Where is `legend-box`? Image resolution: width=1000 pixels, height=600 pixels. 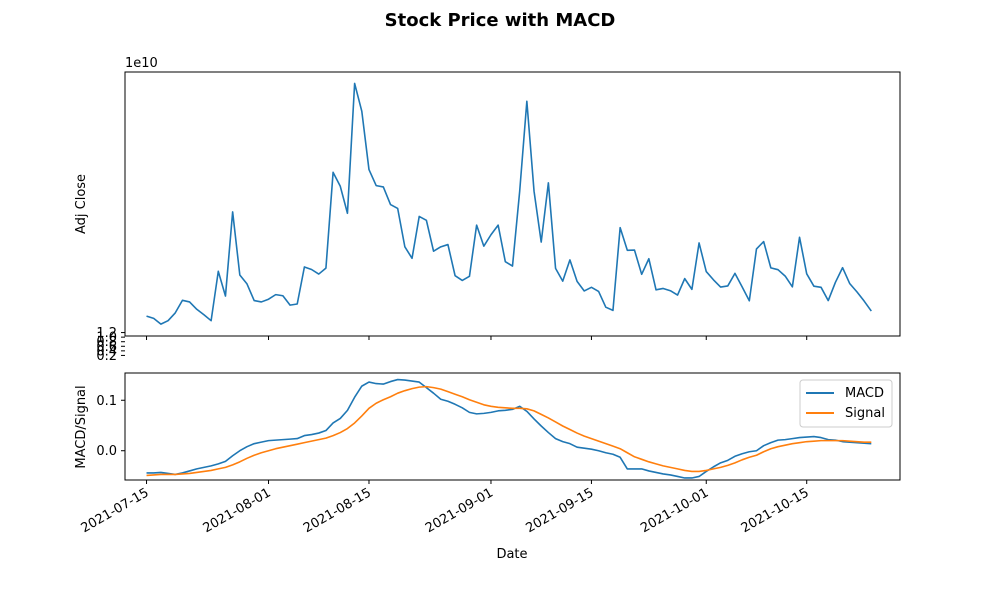 legend-box is located at coordinates (846, 403).